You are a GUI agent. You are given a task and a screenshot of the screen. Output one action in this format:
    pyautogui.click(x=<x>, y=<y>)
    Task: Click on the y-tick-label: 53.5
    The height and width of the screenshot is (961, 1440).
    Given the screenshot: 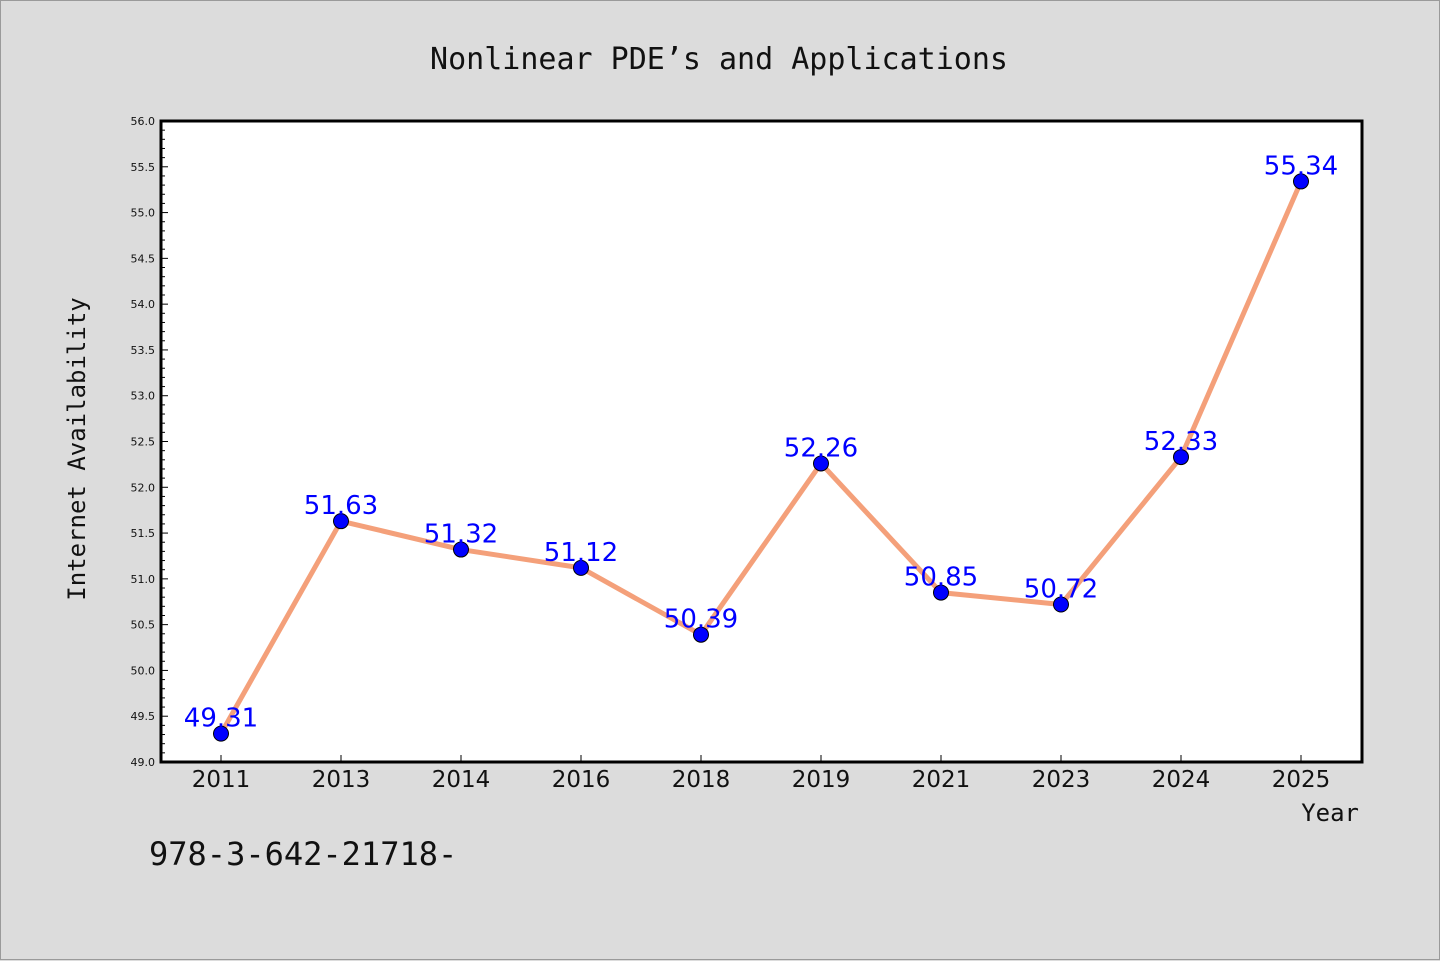 What is the action you would take?
    pyautogui.click(x=143, y=350)
    